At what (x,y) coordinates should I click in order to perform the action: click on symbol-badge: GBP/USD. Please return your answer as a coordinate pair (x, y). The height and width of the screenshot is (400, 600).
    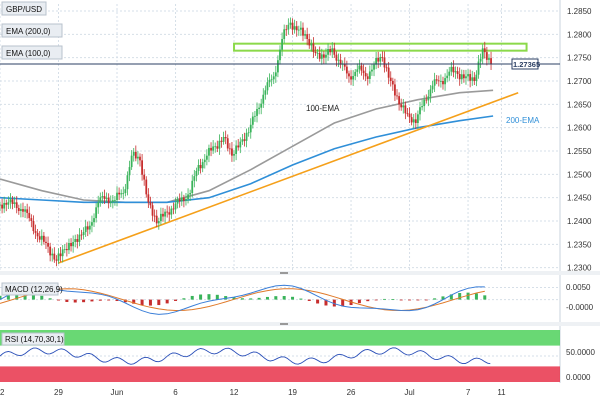
    Looking at the image, I should click on (24, 8).